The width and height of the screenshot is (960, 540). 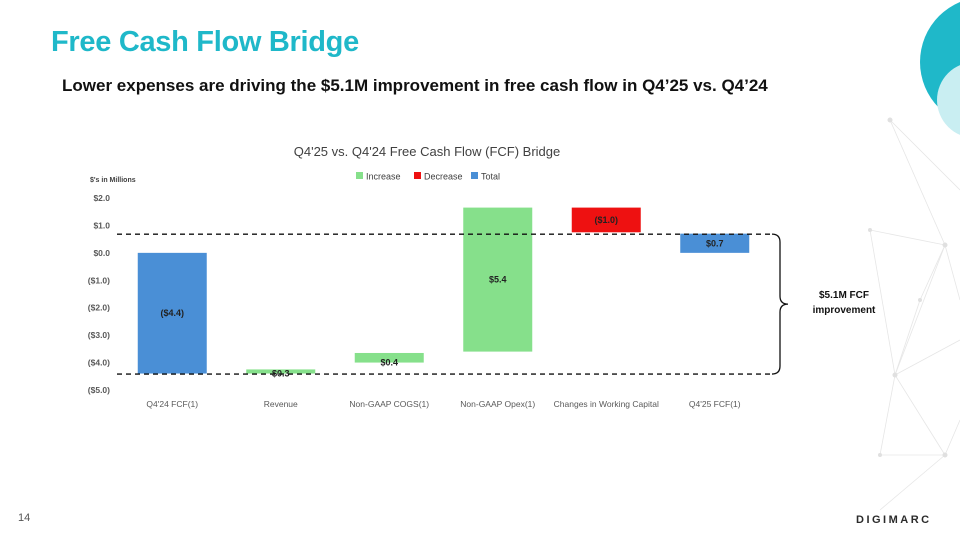 I want to click on legend-swatch-decrease, so click(x=417, y=175).